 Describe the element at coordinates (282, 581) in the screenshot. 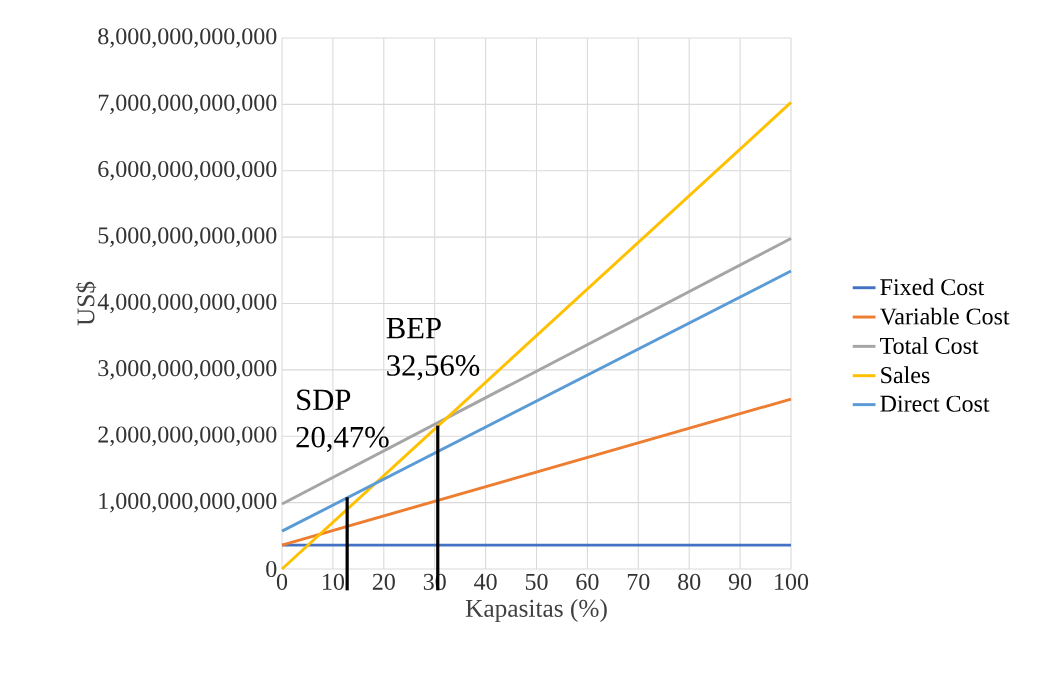

I see `x-tick-label: 0` at that location.